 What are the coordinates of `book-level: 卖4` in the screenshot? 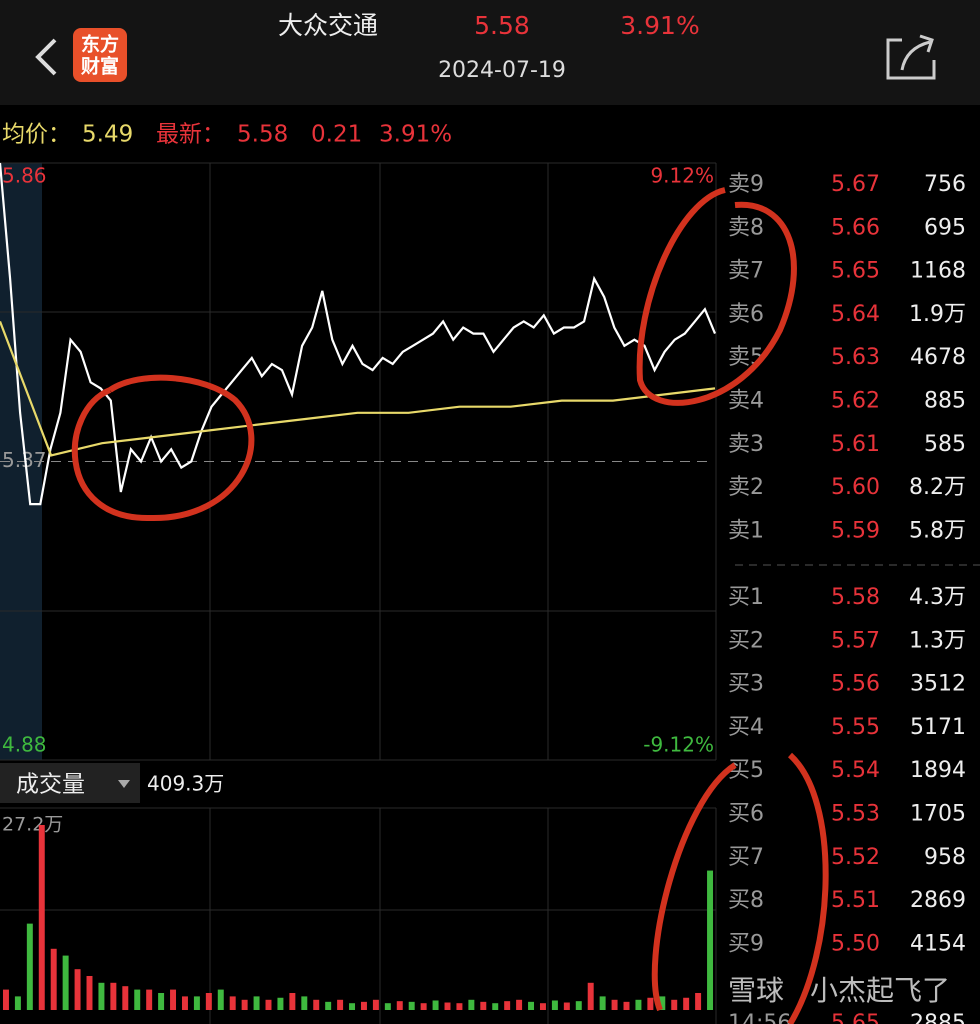 It's located at (746, 401).